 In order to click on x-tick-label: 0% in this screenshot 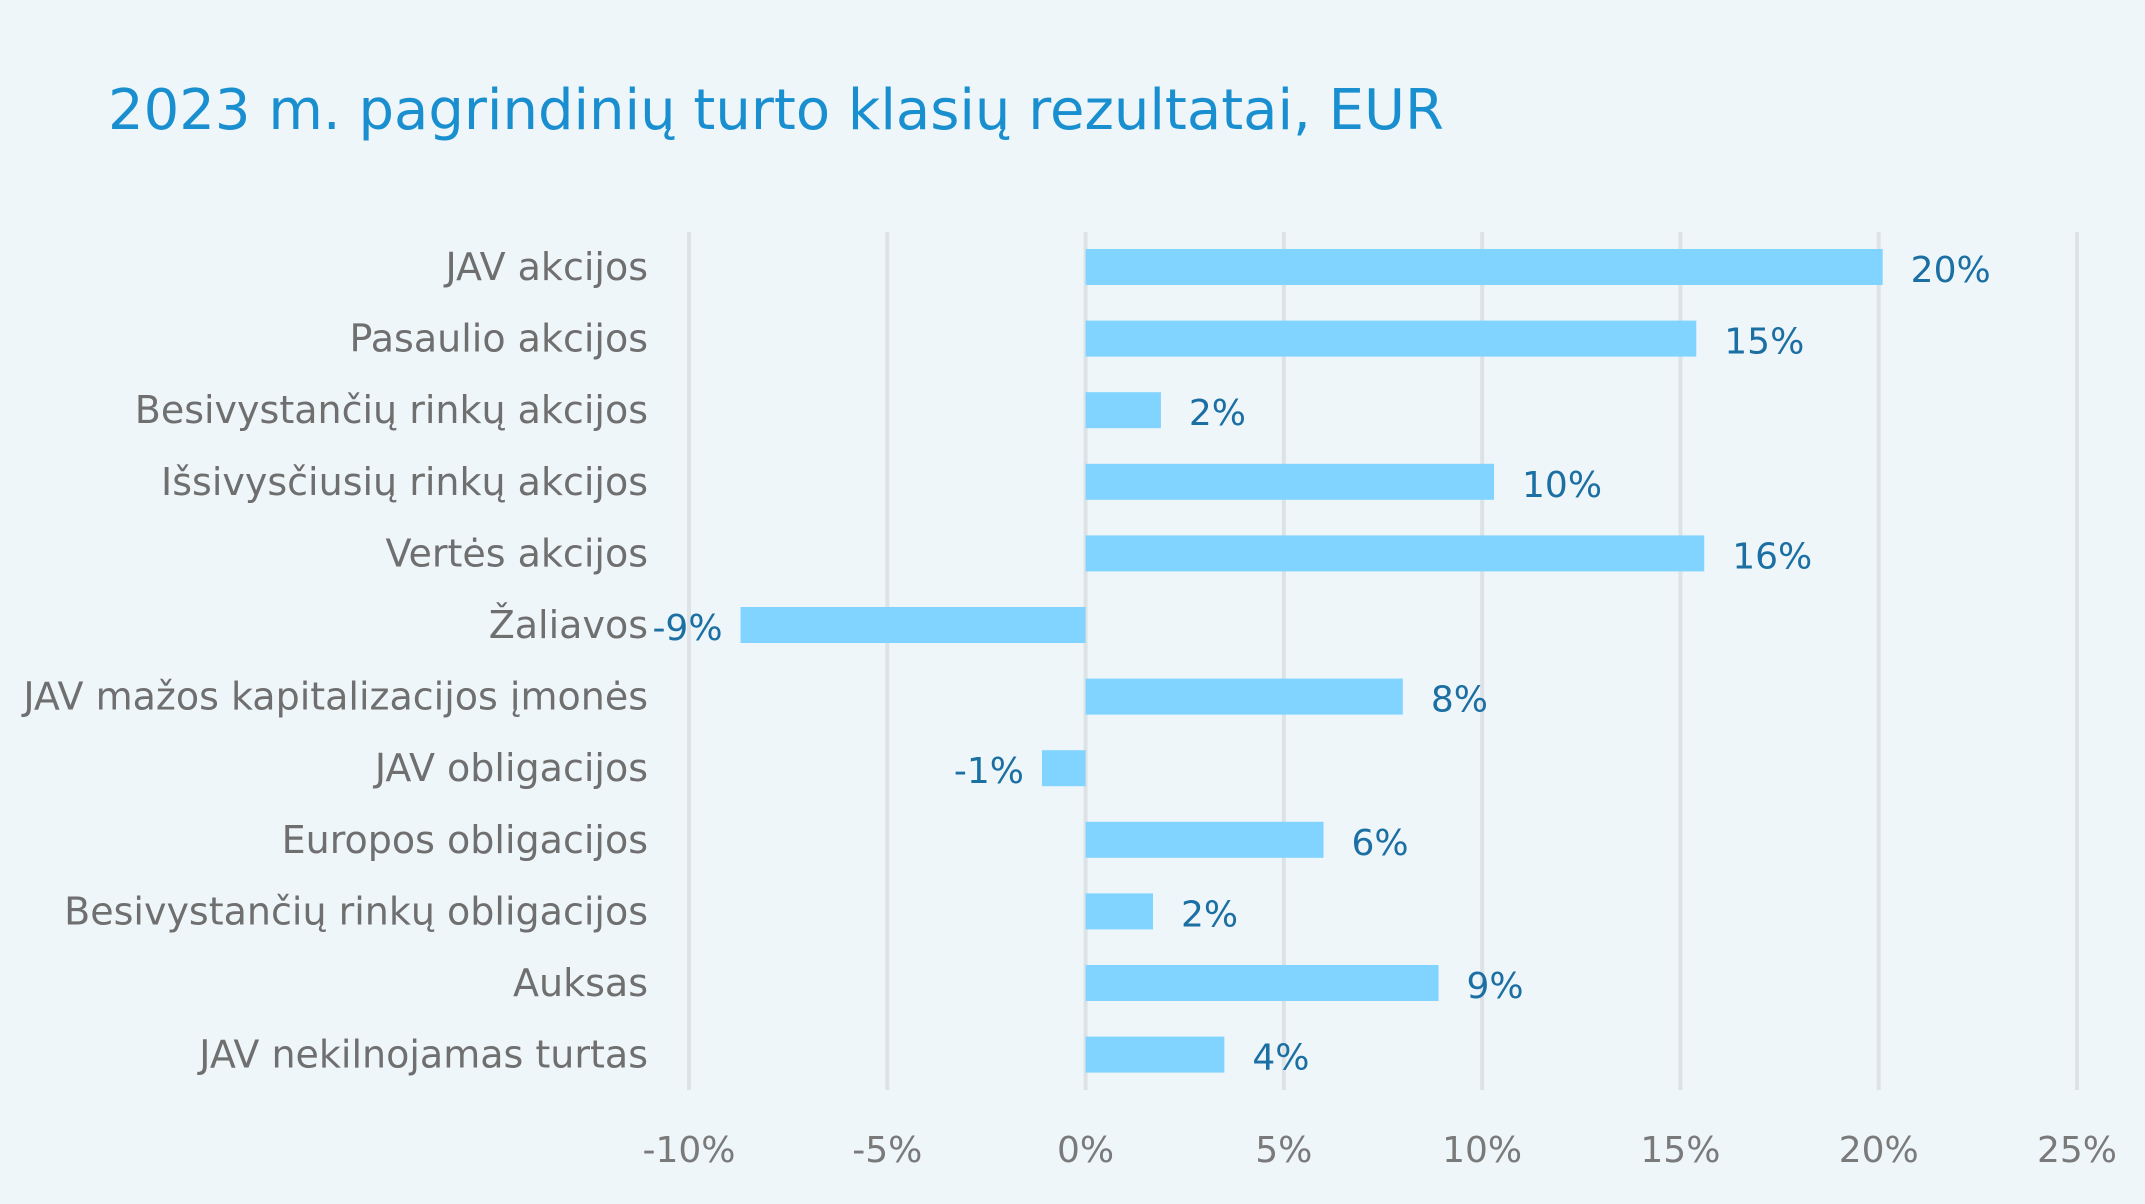, I will do `click(1085, 1150)`.